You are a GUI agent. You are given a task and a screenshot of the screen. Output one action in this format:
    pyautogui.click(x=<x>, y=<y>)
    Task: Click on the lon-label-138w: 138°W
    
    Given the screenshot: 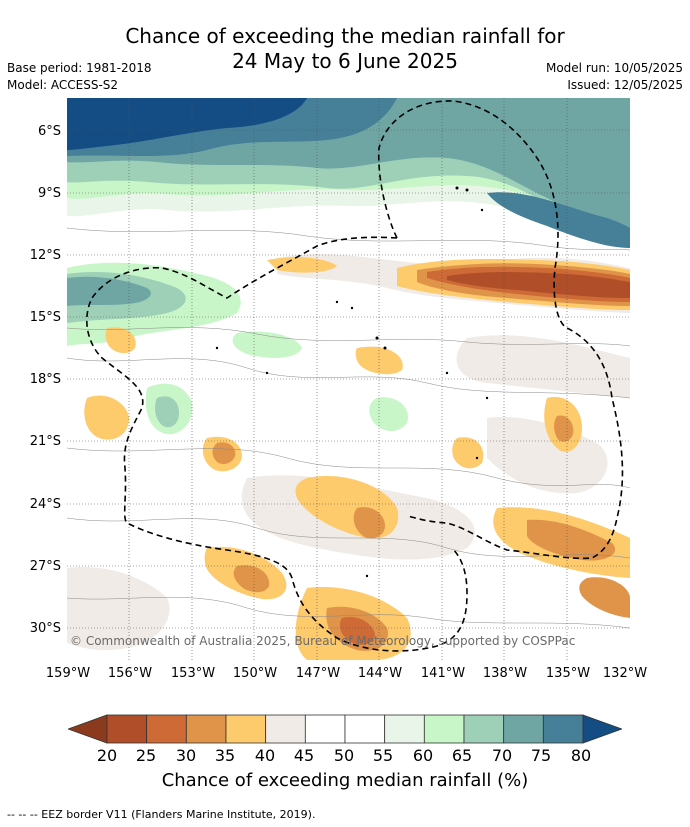 What is the action you would take?
    pyautogui.click(x=505, y=673)
    